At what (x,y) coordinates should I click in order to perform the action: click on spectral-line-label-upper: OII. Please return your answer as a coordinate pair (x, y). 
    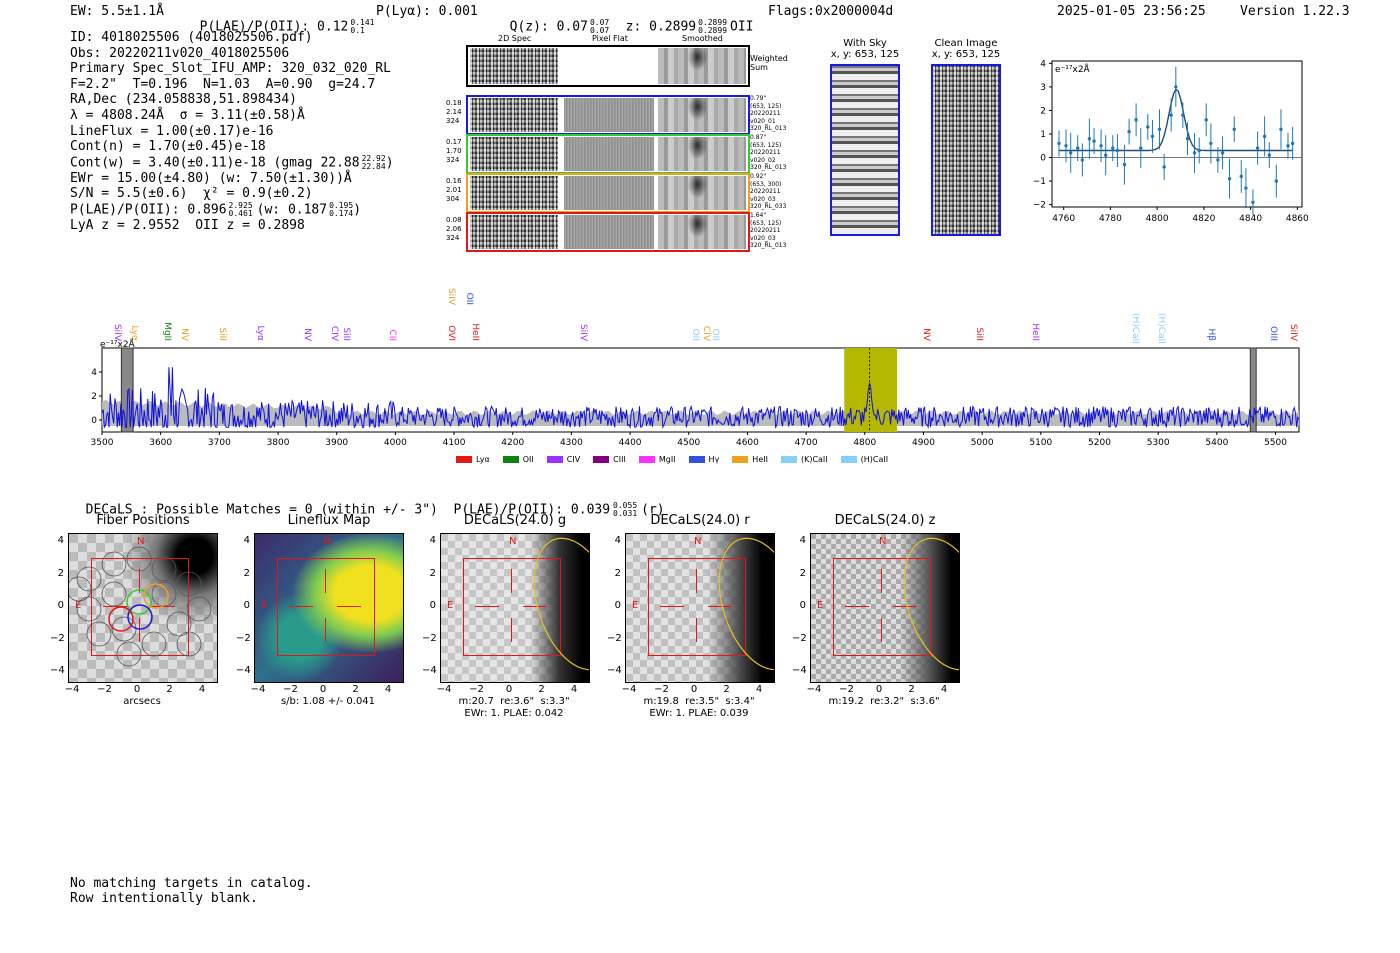
    Looking at the image, I should click on (468, 298).